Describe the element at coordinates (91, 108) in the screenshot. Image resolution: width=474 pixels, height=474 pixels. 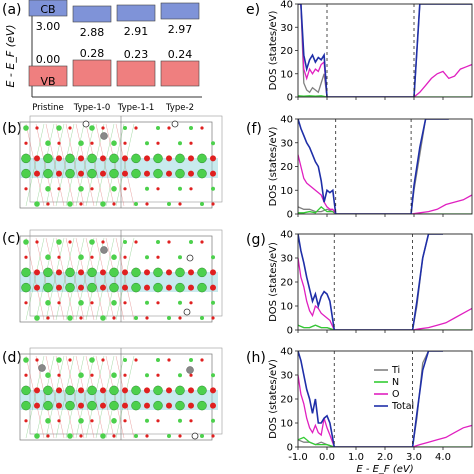
I see `structure-label: Type-1-0` at that location.